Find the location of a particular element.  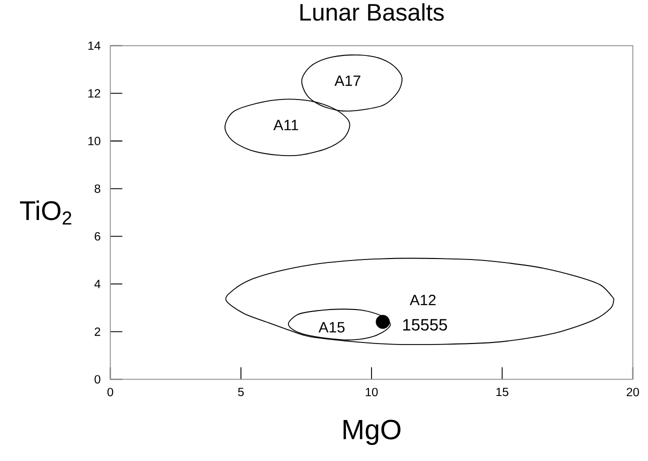

y-tick-label: 2 is located at coordinates (97, 331).